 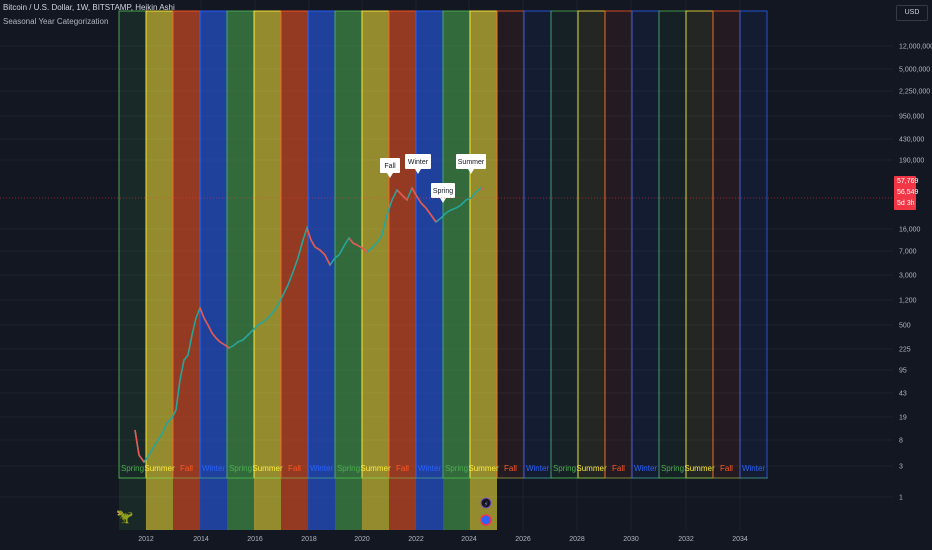 What do you see at coordinates (740, 539) in the screenshot?
I see `x-axis-label: 2034` at bounding box center [740, 539].